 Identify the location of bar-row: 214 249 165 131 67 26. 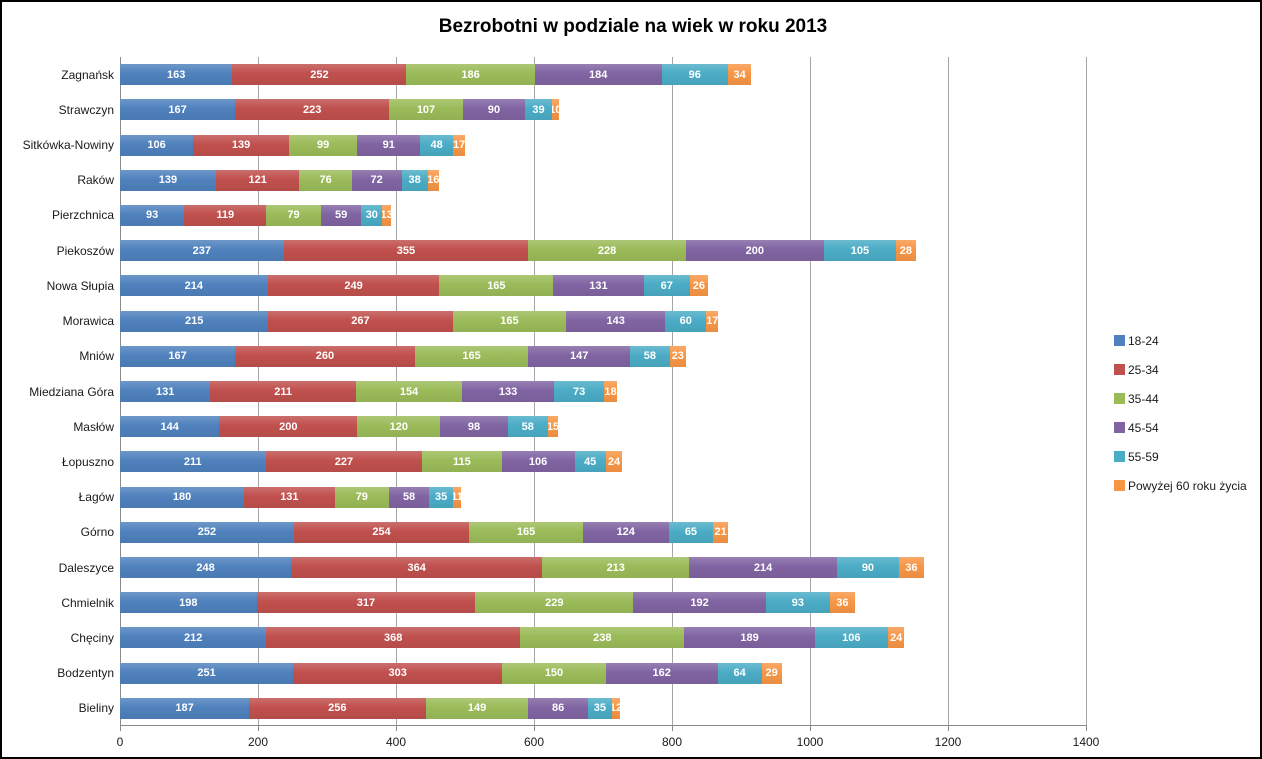
(414, 286).